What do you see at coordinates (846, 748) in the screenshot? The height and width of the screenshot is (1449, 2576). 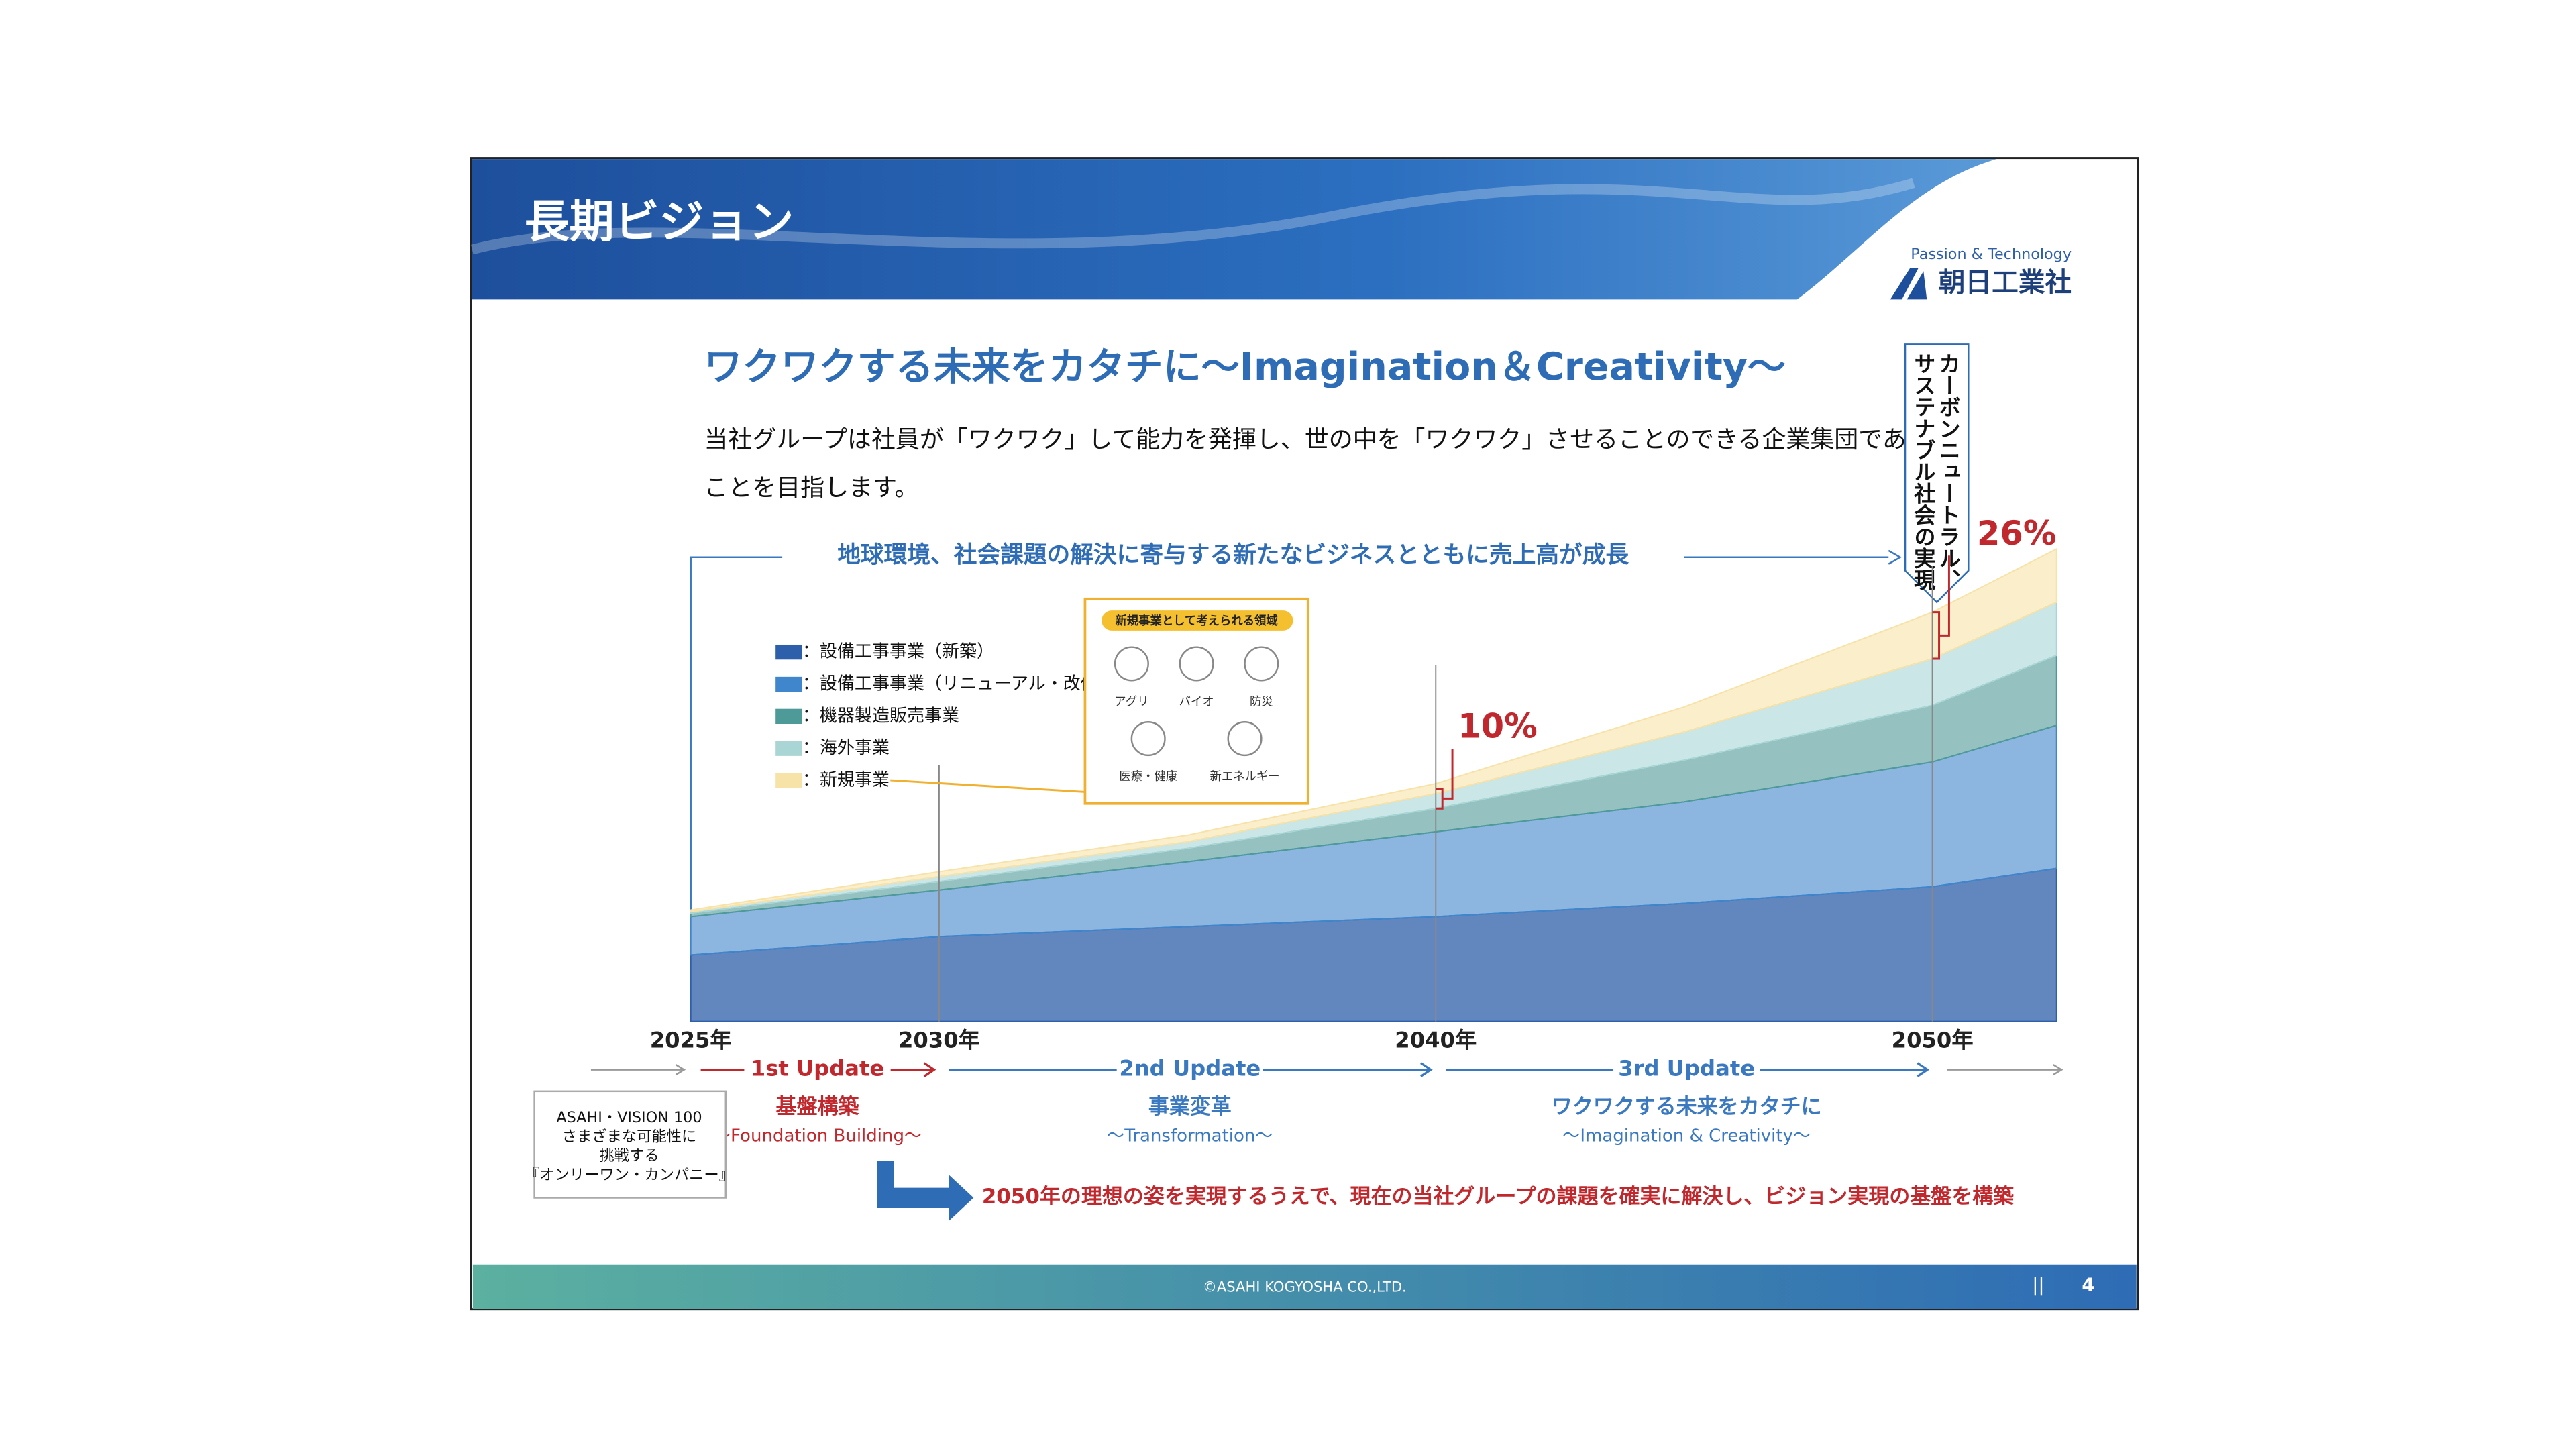 I see `legend-label: ：海外事業` at bounding box center [846, 748].